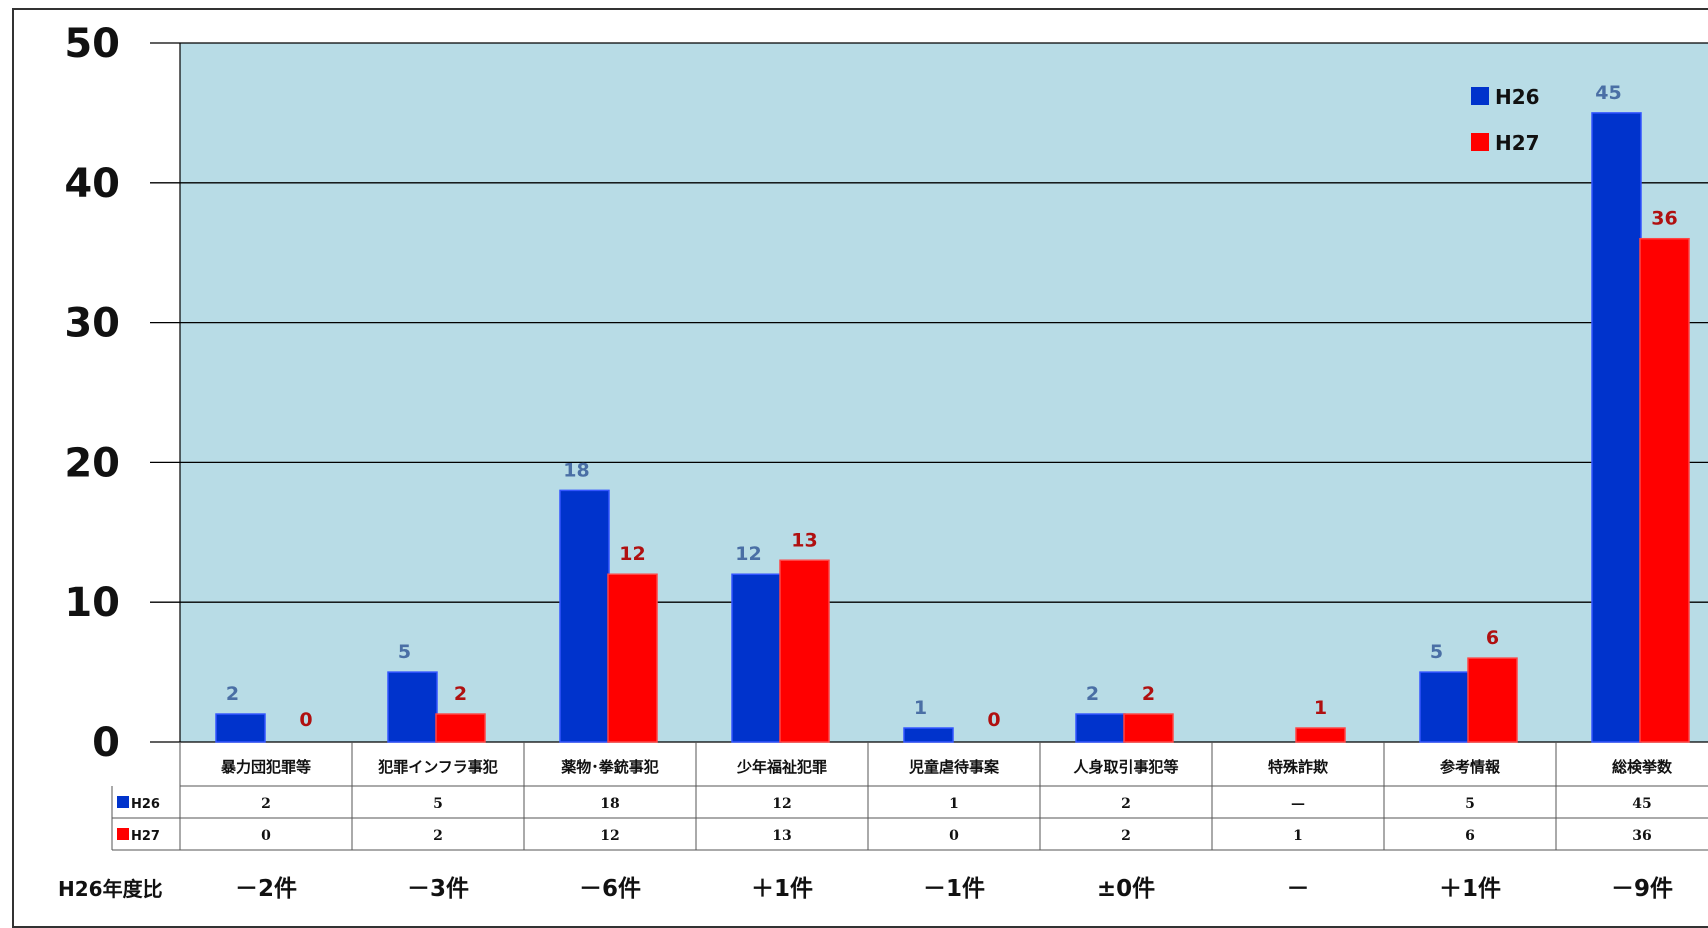 This screenshot has width=1708, height=928. I want to click on table-row-label-h27: H27, so click(145, 836).